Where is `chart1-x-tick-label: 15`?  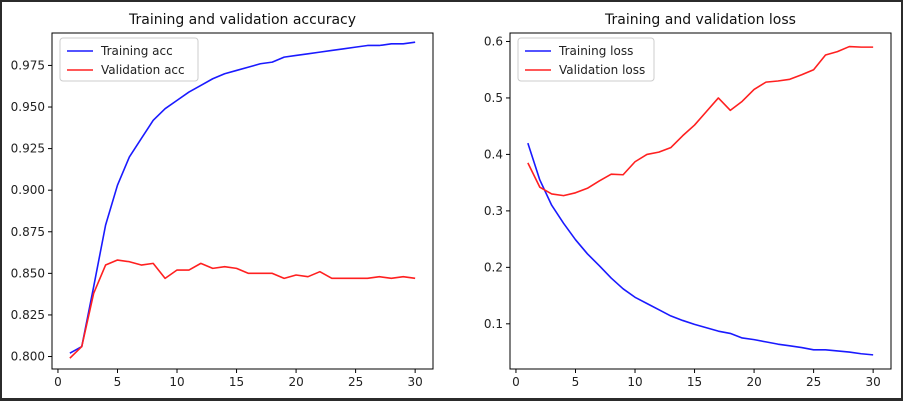 chart1-x-tick-label: 15 is located at coordinates (236, 382).